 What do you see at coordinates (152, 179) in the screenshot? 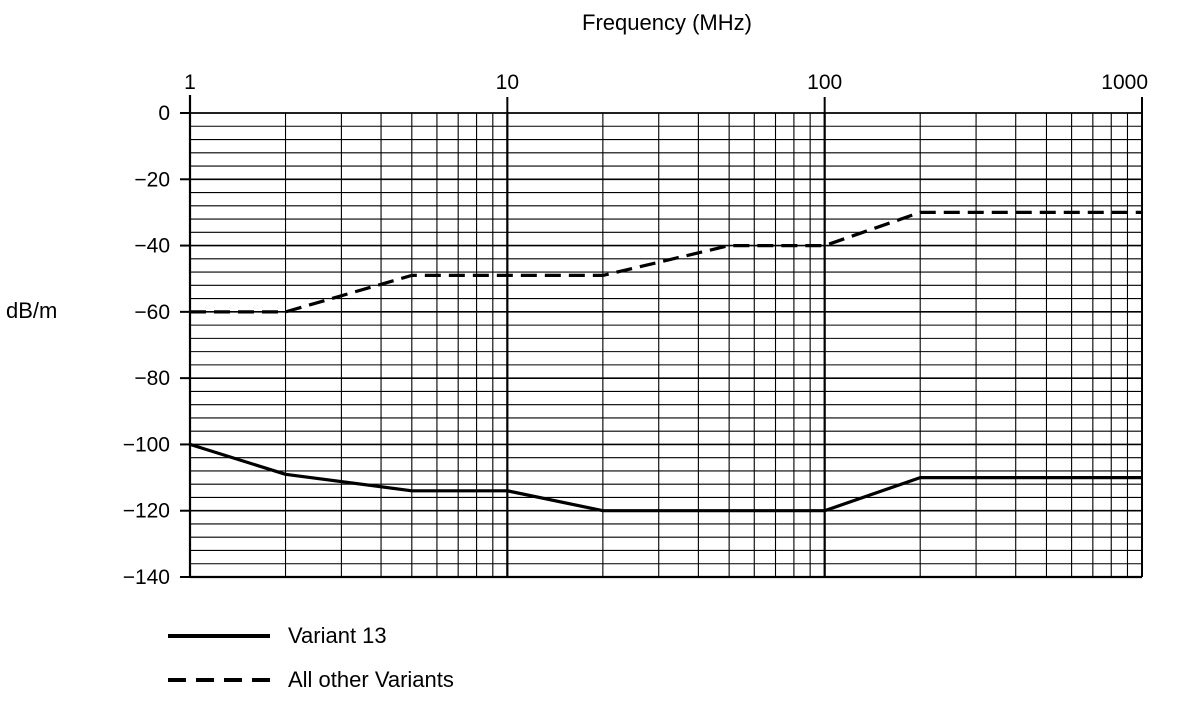
I see `y-tick-label: −20` at bounding box center [152, 179].